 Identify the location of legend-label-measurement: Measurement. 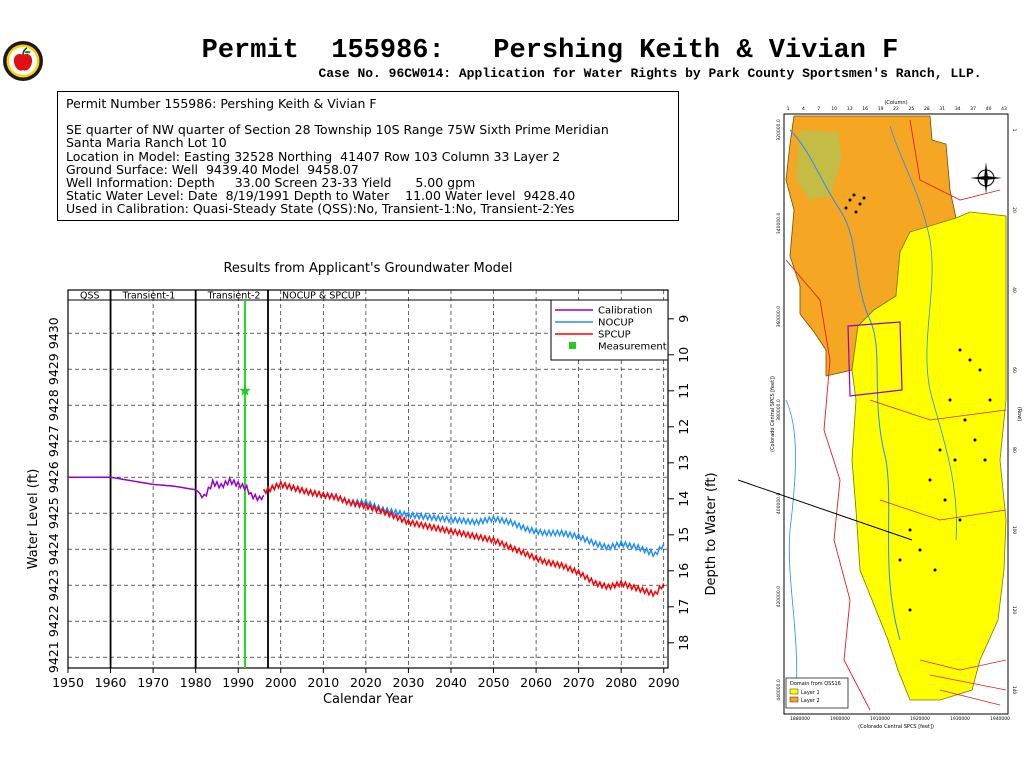
(632, 347).